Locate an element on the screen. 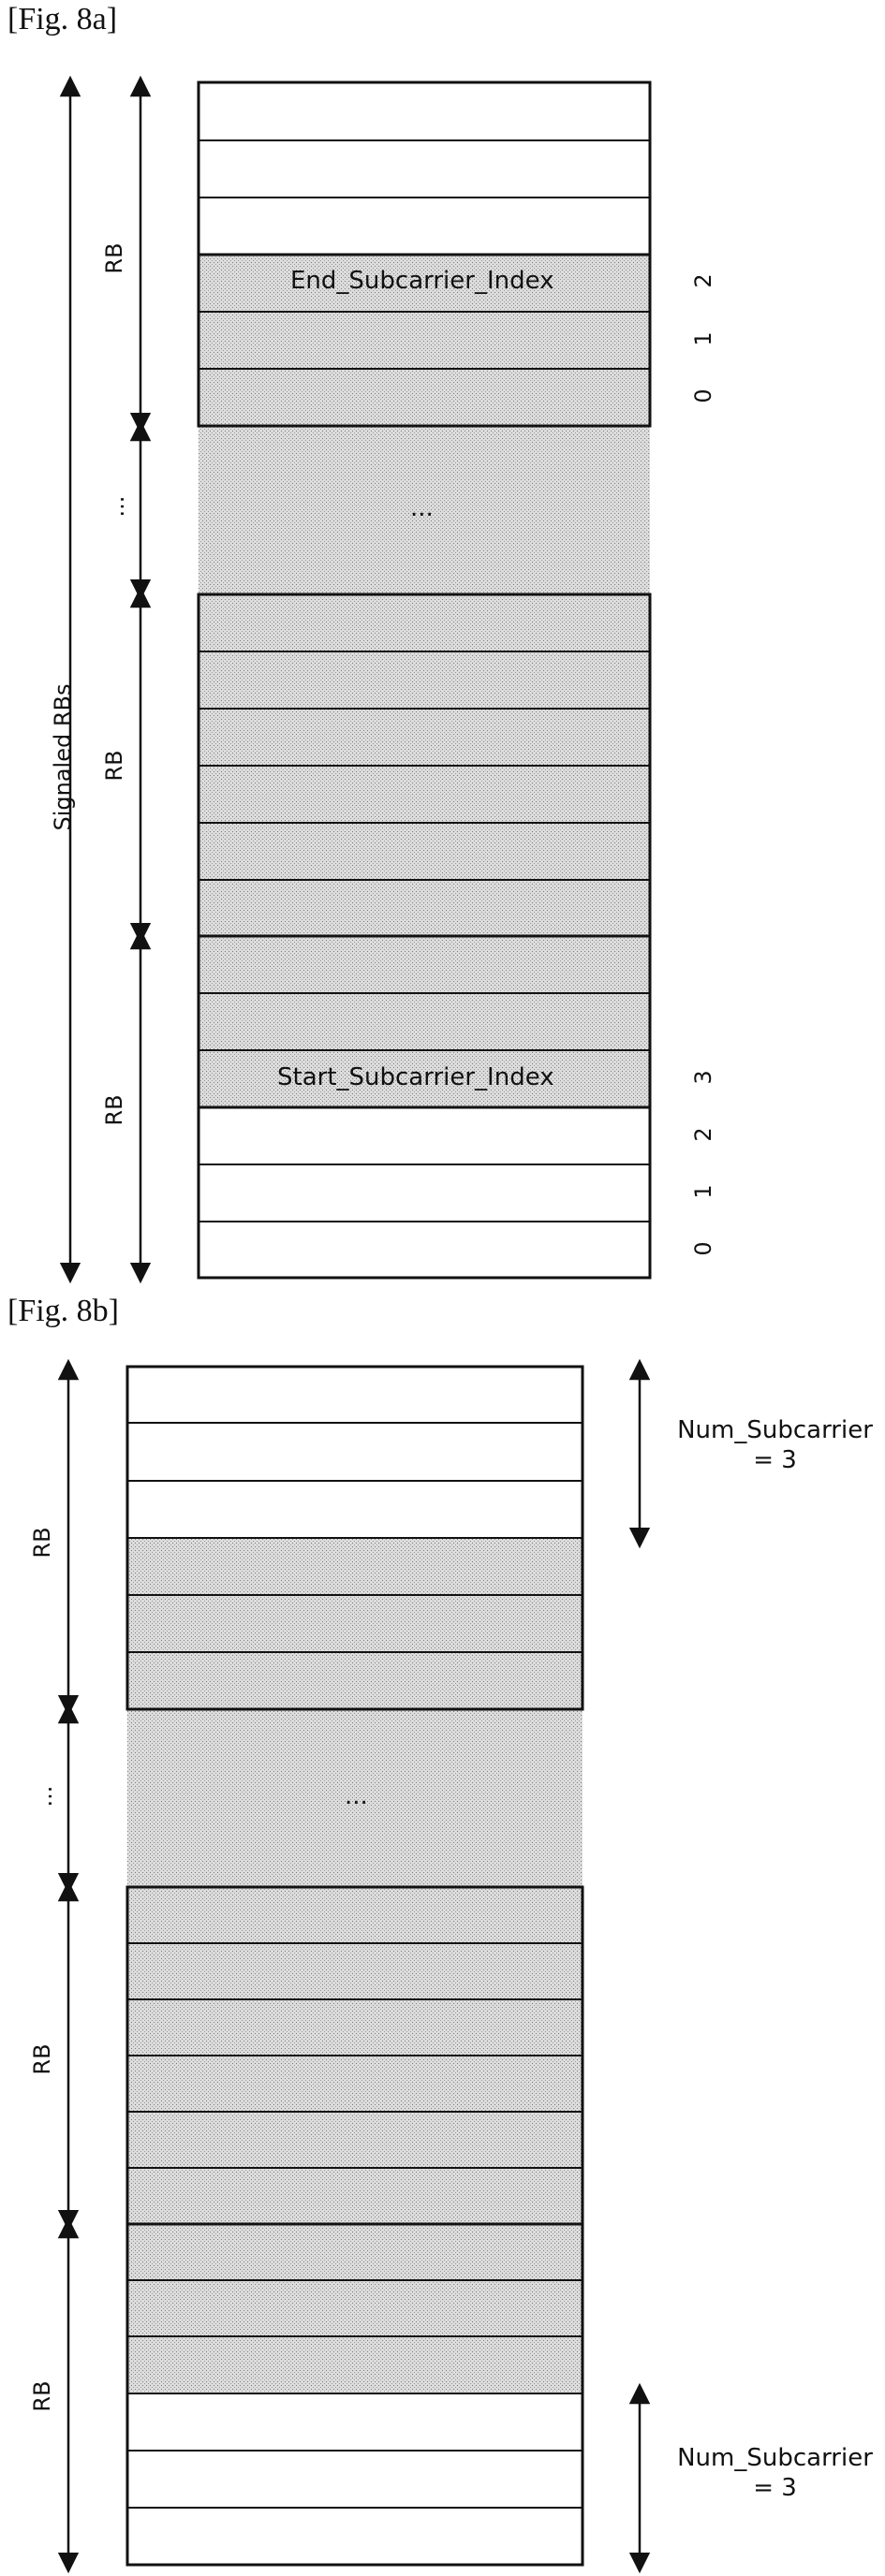 This screenshot has width=885, height=2576. rb-label-top-8b: RB is located at coordinates (42, 1543).